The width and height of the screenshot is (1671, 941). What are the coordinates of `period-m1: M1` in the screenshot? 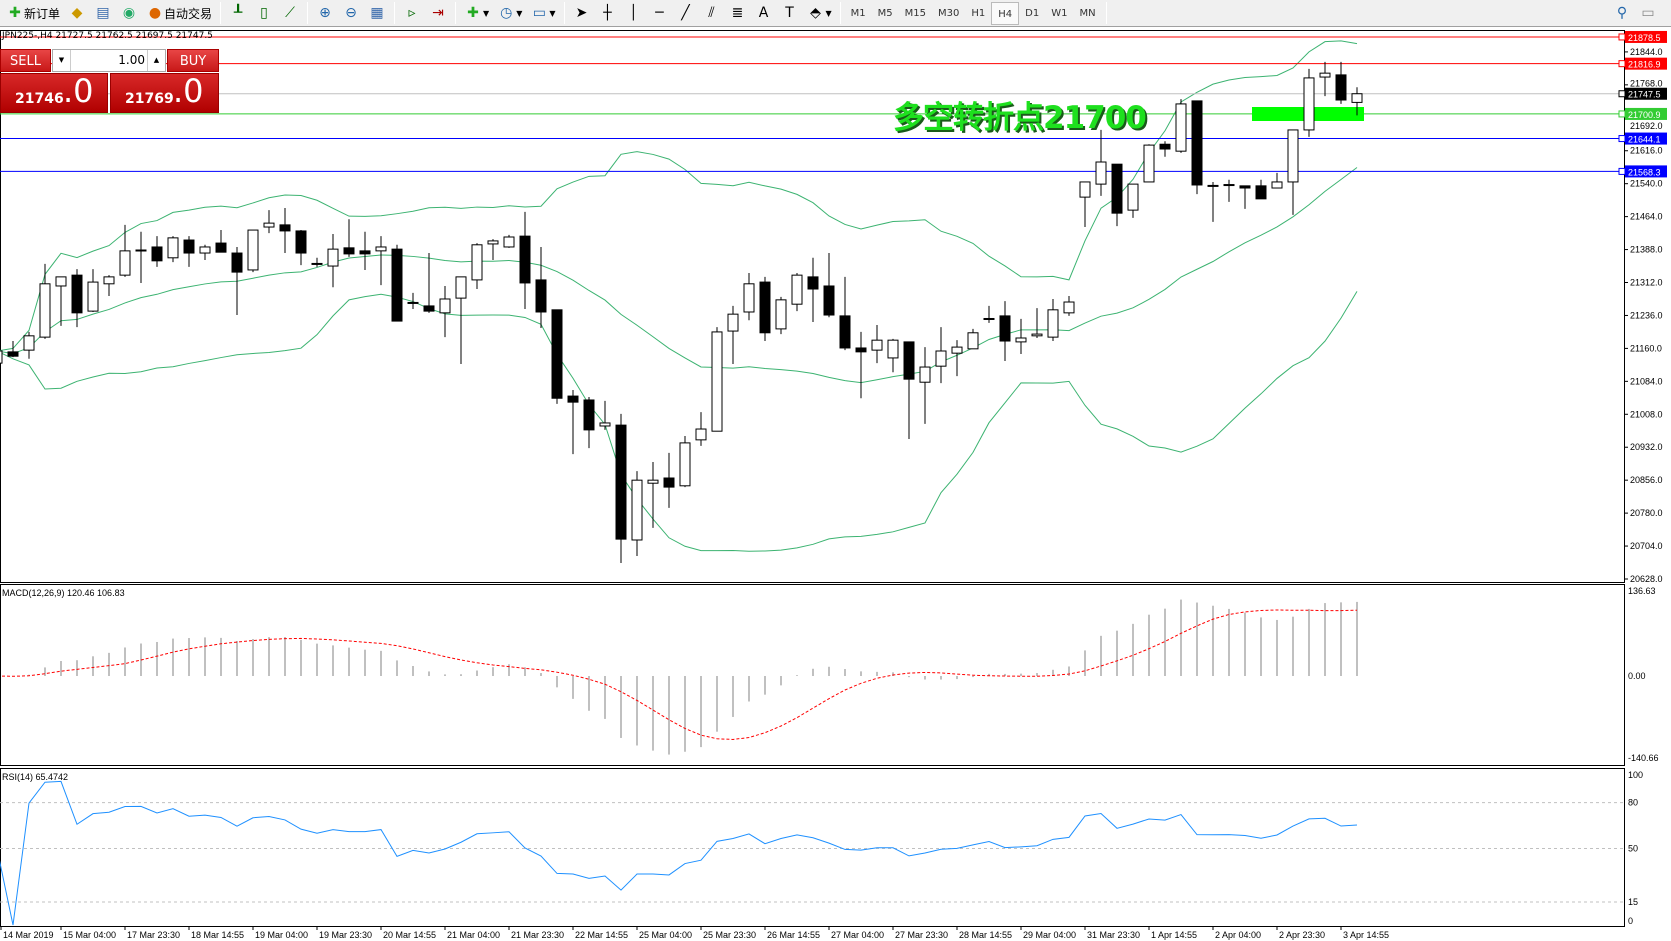 It's located at (858, 13).